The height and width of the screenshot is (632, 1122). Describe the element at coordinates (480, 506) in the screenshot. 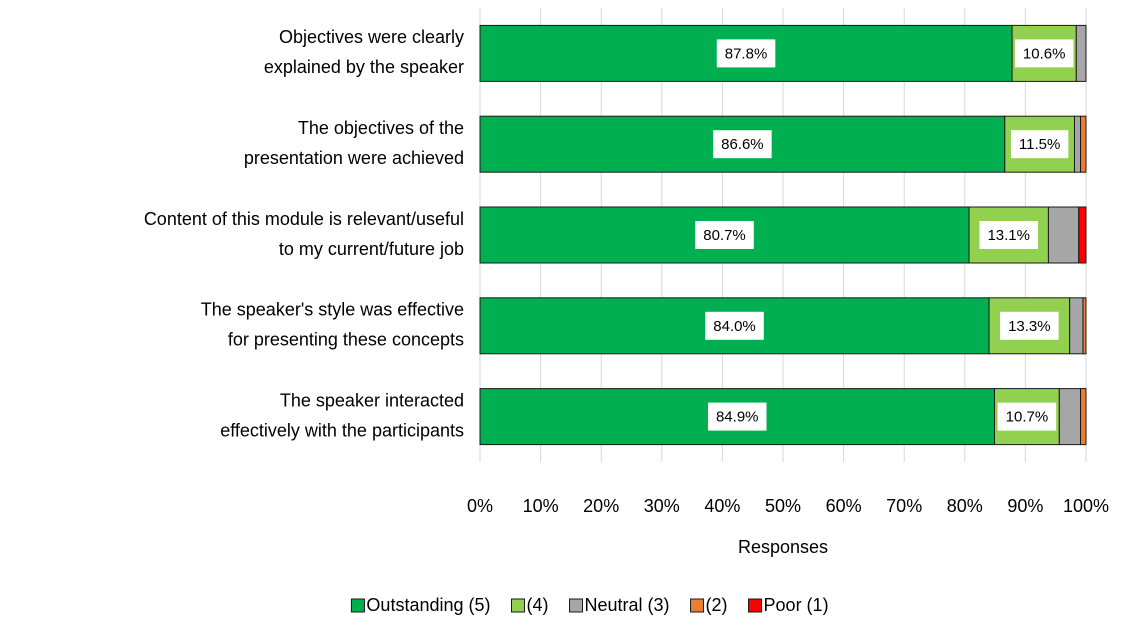

I see `x-tick-label: 0%` at that location.